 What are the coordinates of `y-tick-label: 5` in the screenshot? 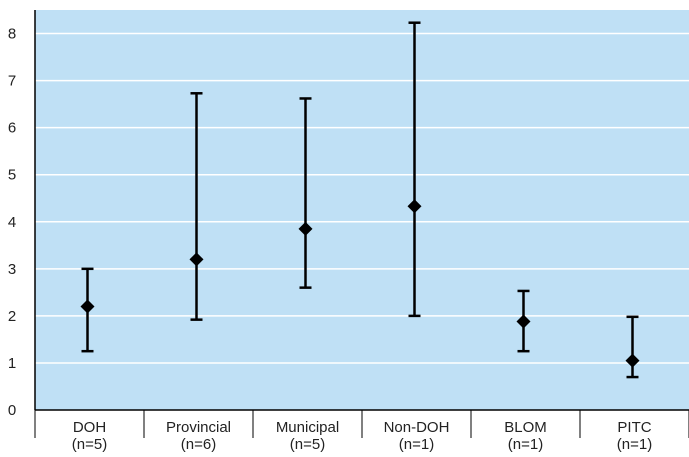 It's located at (12, 175).